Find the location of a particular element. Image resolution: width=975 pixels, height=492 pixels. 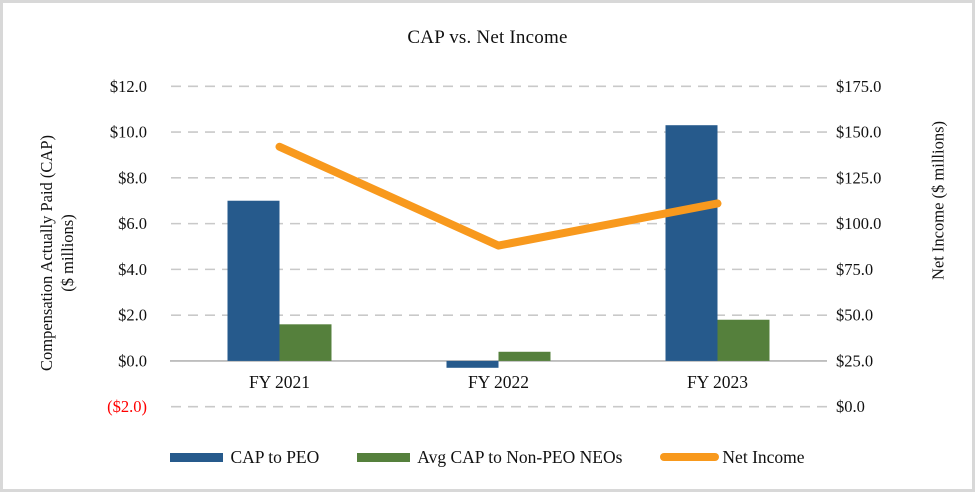

legend-swatch-green-bar-icon is located at coordinates (384, 457).